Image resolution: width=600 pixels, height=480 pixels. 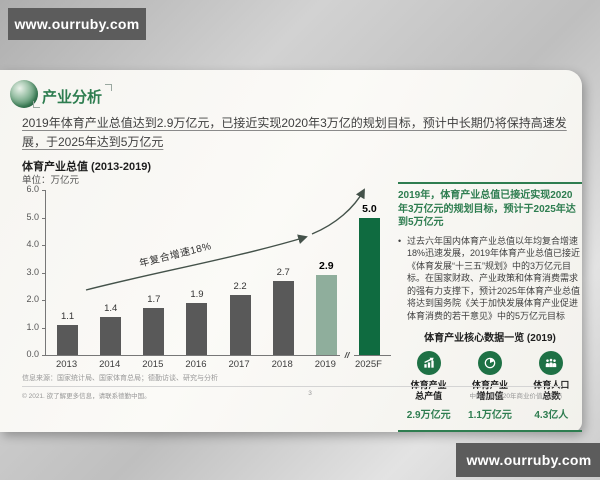 I want to click on people-icon, so click(x=551, y=363).